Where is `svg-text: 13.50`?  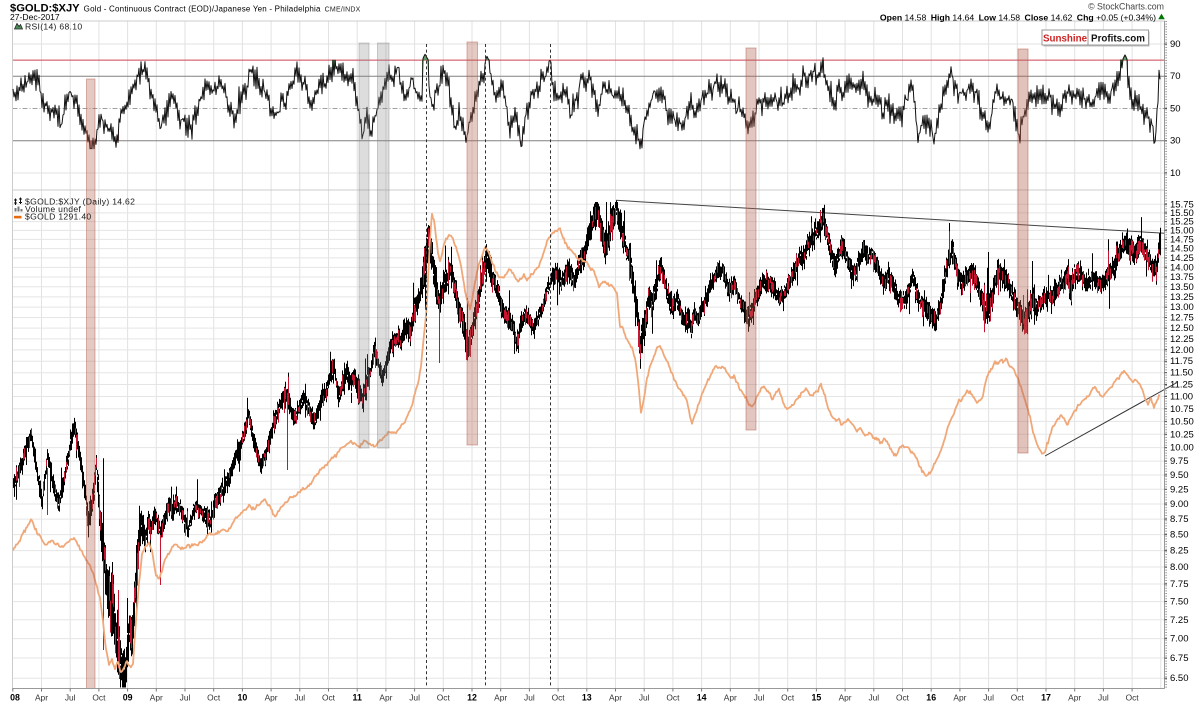
svg-text: 13.50 is located at coordinates (1182, 287).